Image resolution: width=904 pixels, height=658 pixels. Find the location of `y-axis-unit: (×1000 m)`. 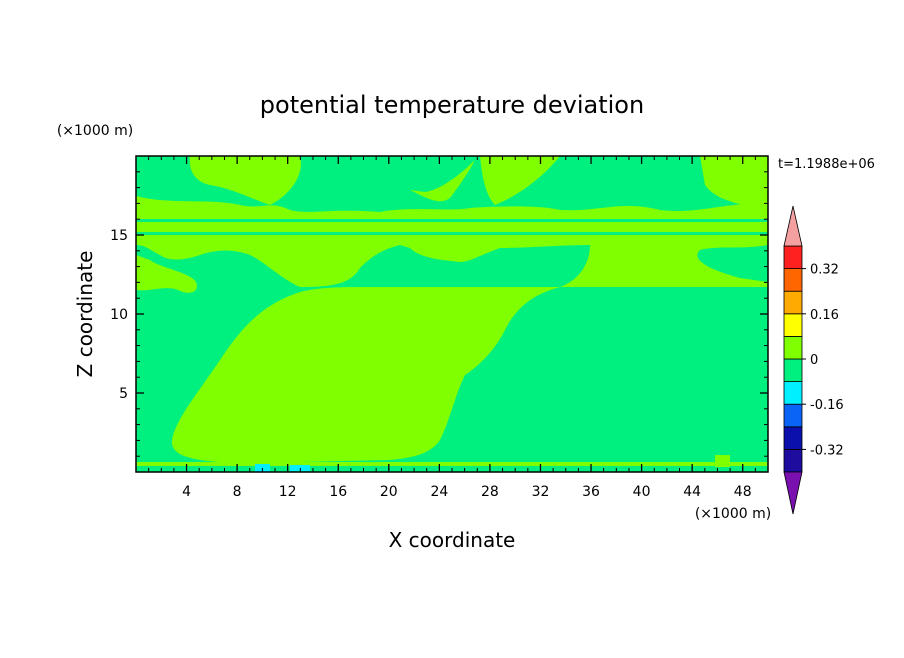

y-axis-unit: (×1000 m) is located at coordinates (95, 131).